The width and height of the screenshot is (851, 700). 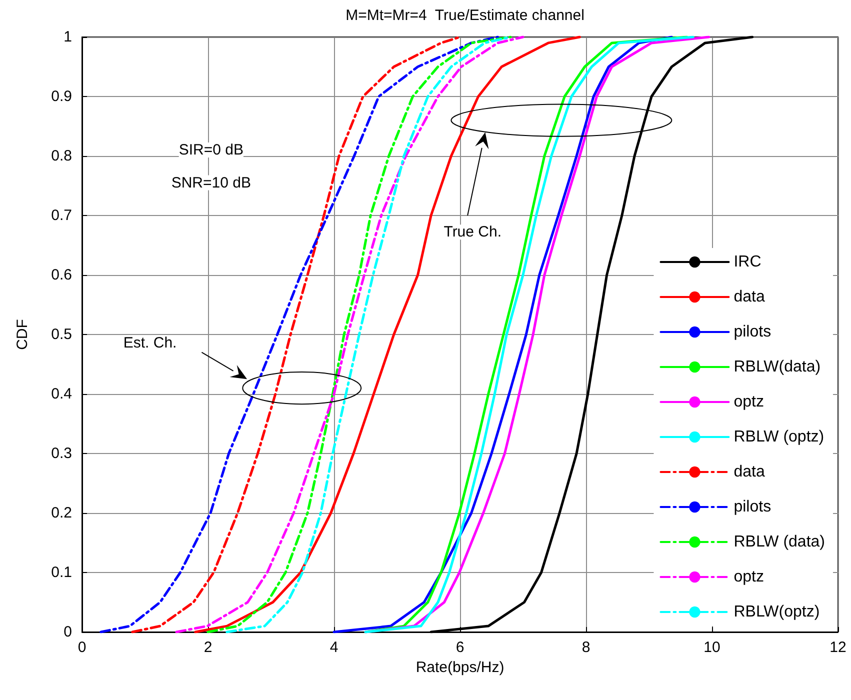 I want to click on legend-label: IRC, so click(x=748, y=262).